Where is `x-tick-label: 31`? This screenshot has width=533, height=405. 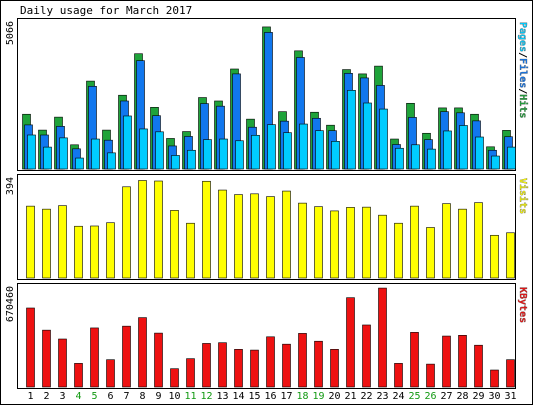
x-tick-label: 31 is located at coordinates (510, 396).